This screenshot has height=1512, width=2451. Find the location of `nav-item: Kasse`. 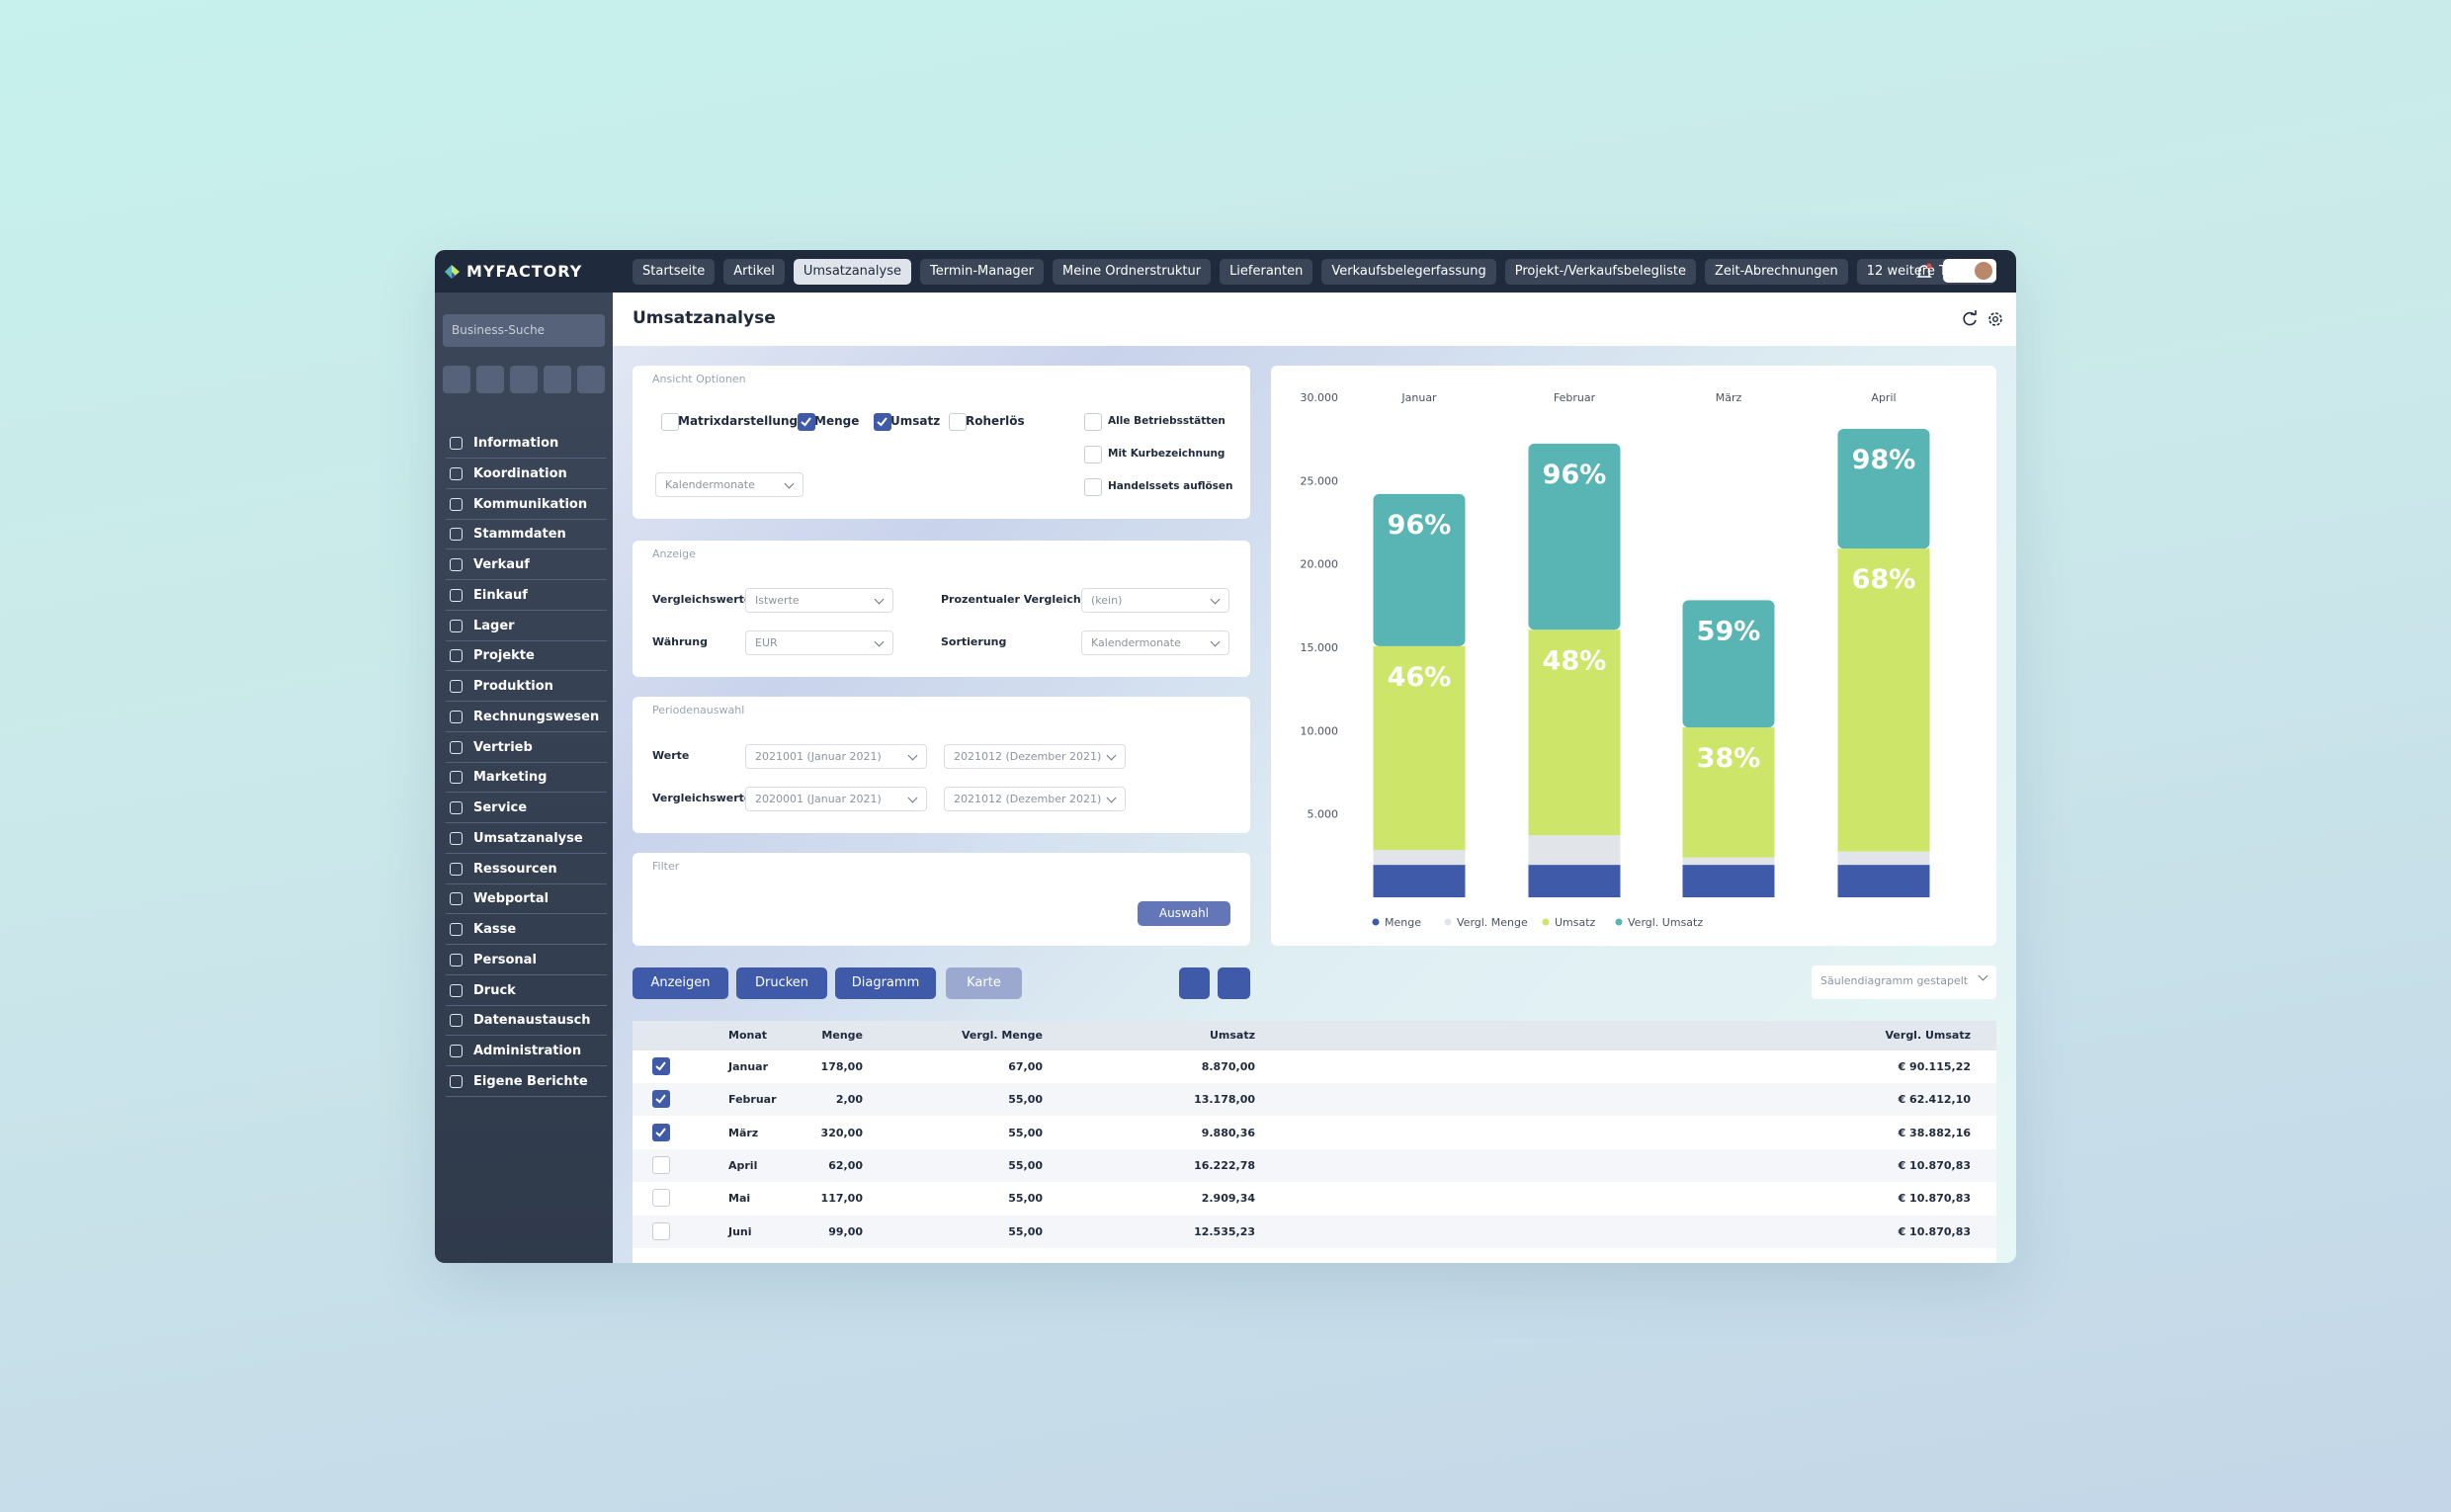

nav-item: Kasse is located at coordinates (495, 930).